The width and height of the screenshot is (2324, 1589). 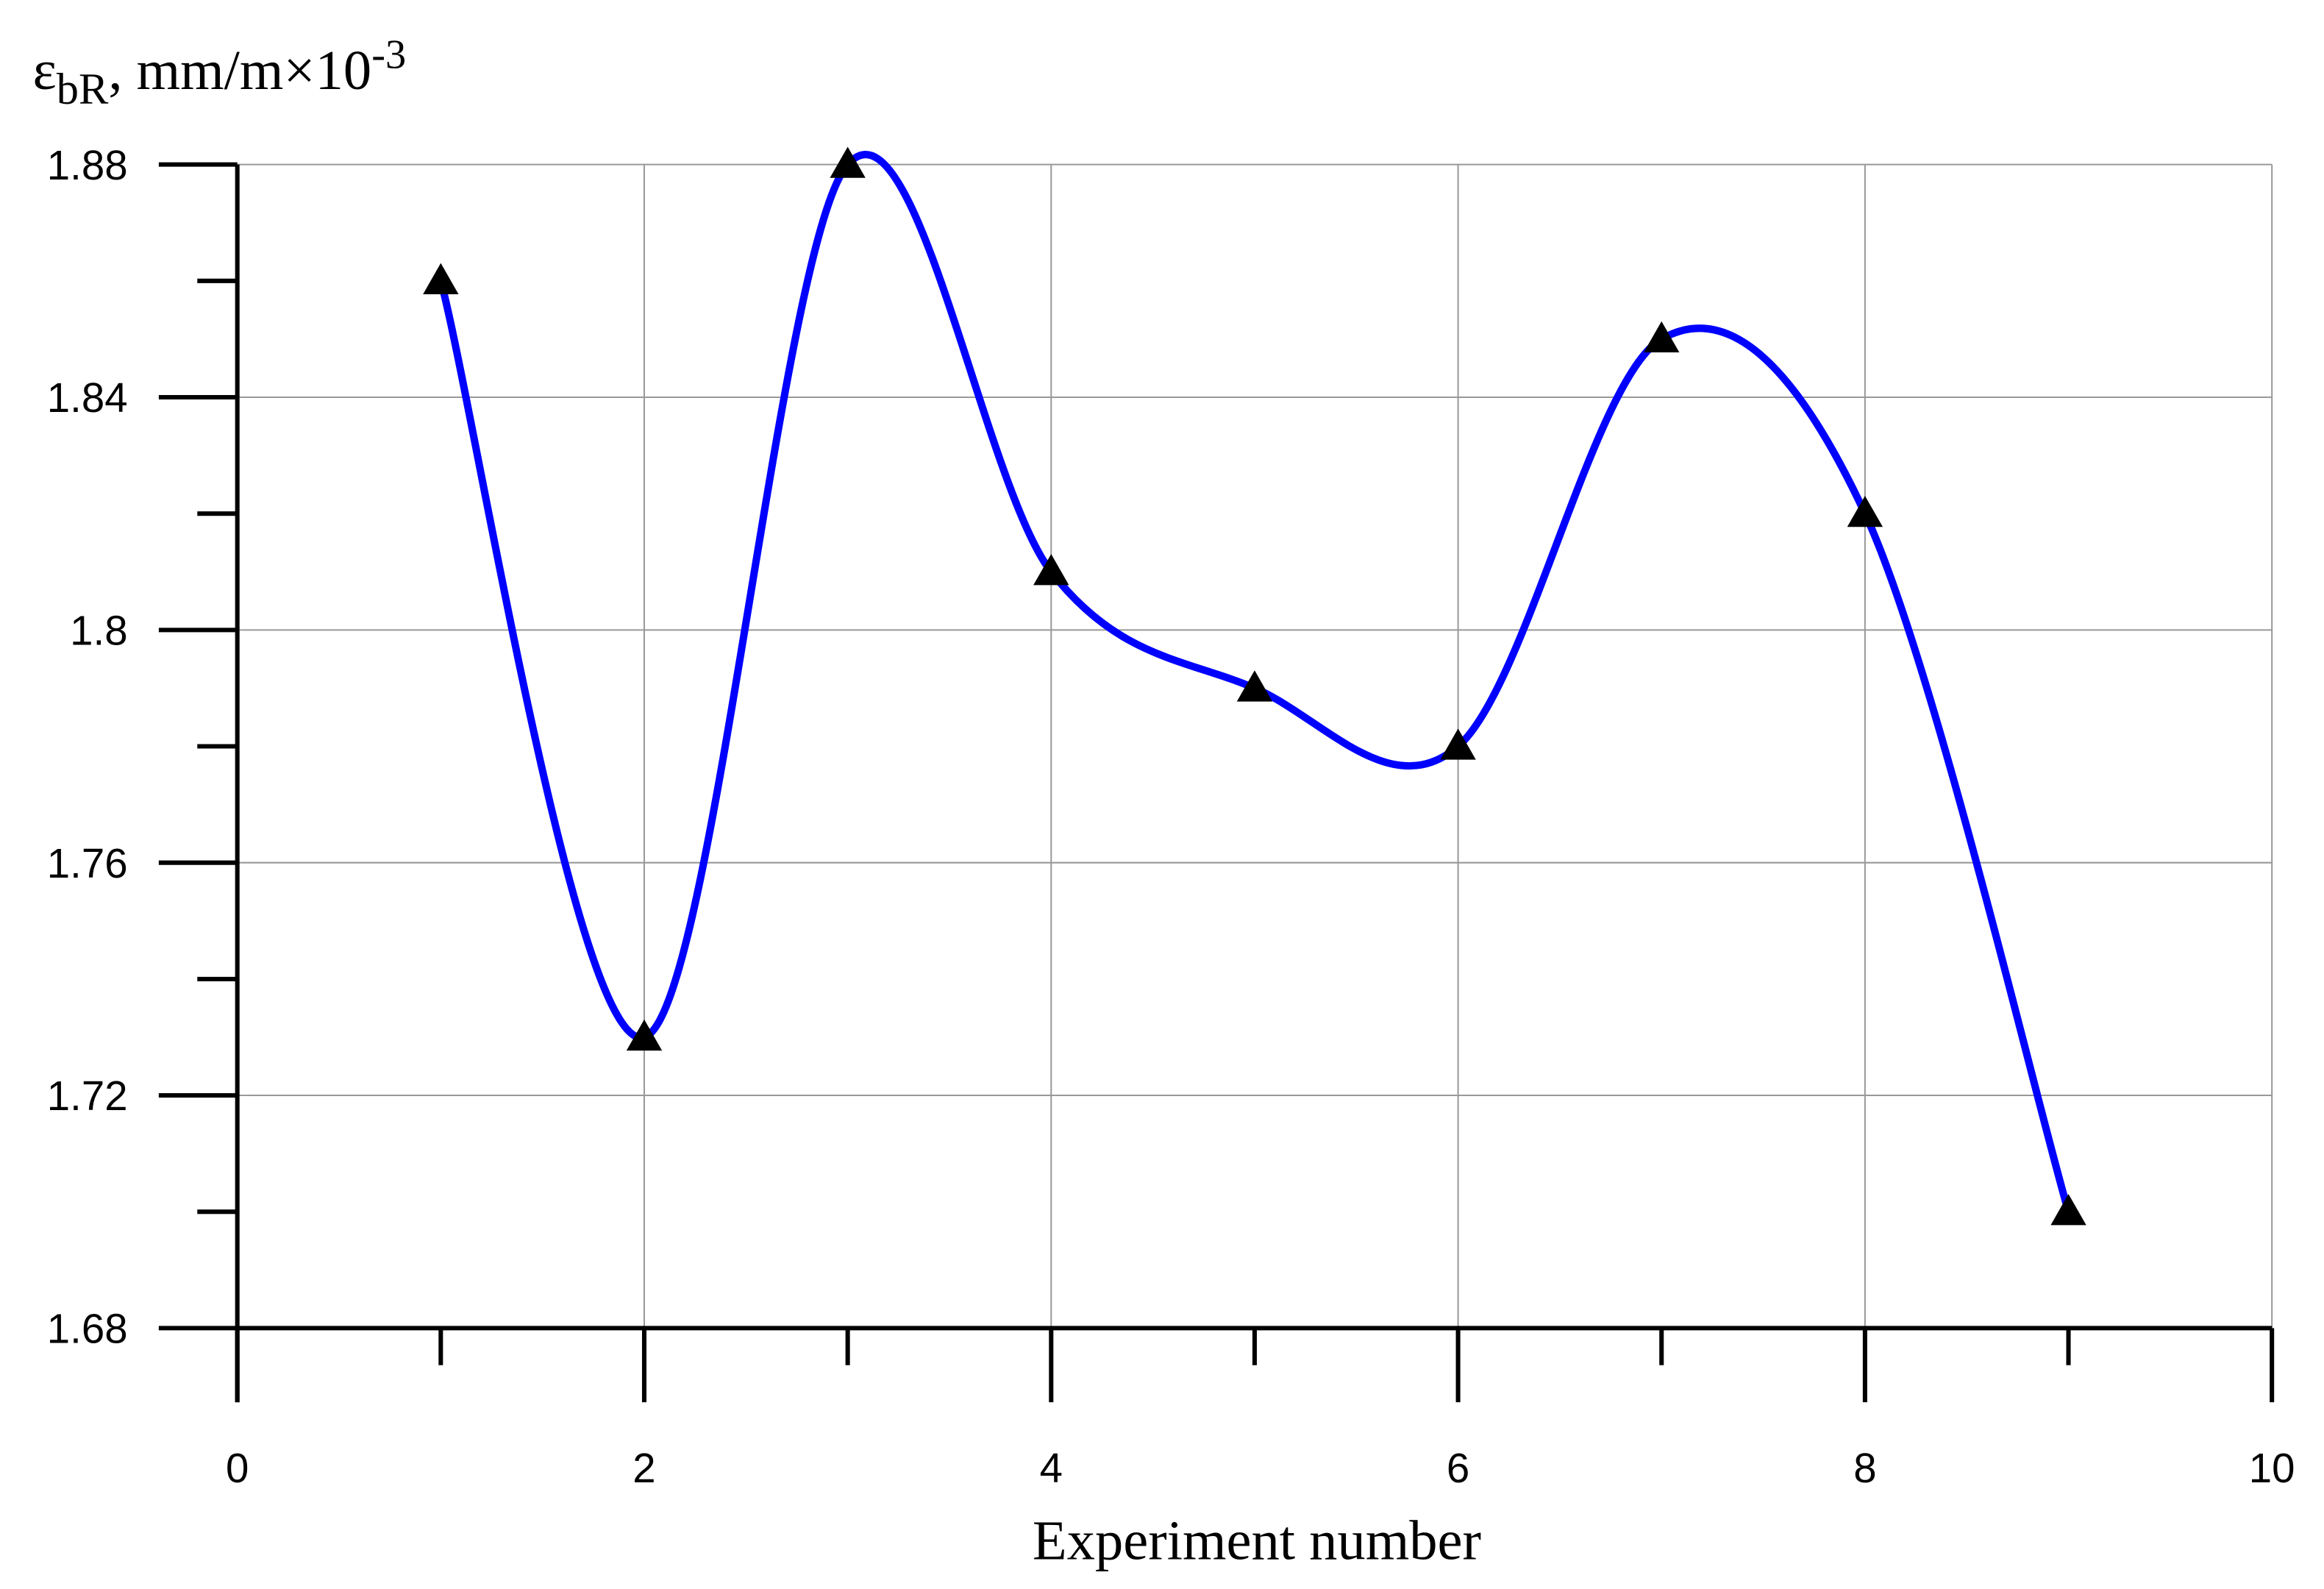 What do you see at coordinates (643, 1468) in the screenshot?
I see `x-tick-label: 2` at bounding box center [643, 1468].